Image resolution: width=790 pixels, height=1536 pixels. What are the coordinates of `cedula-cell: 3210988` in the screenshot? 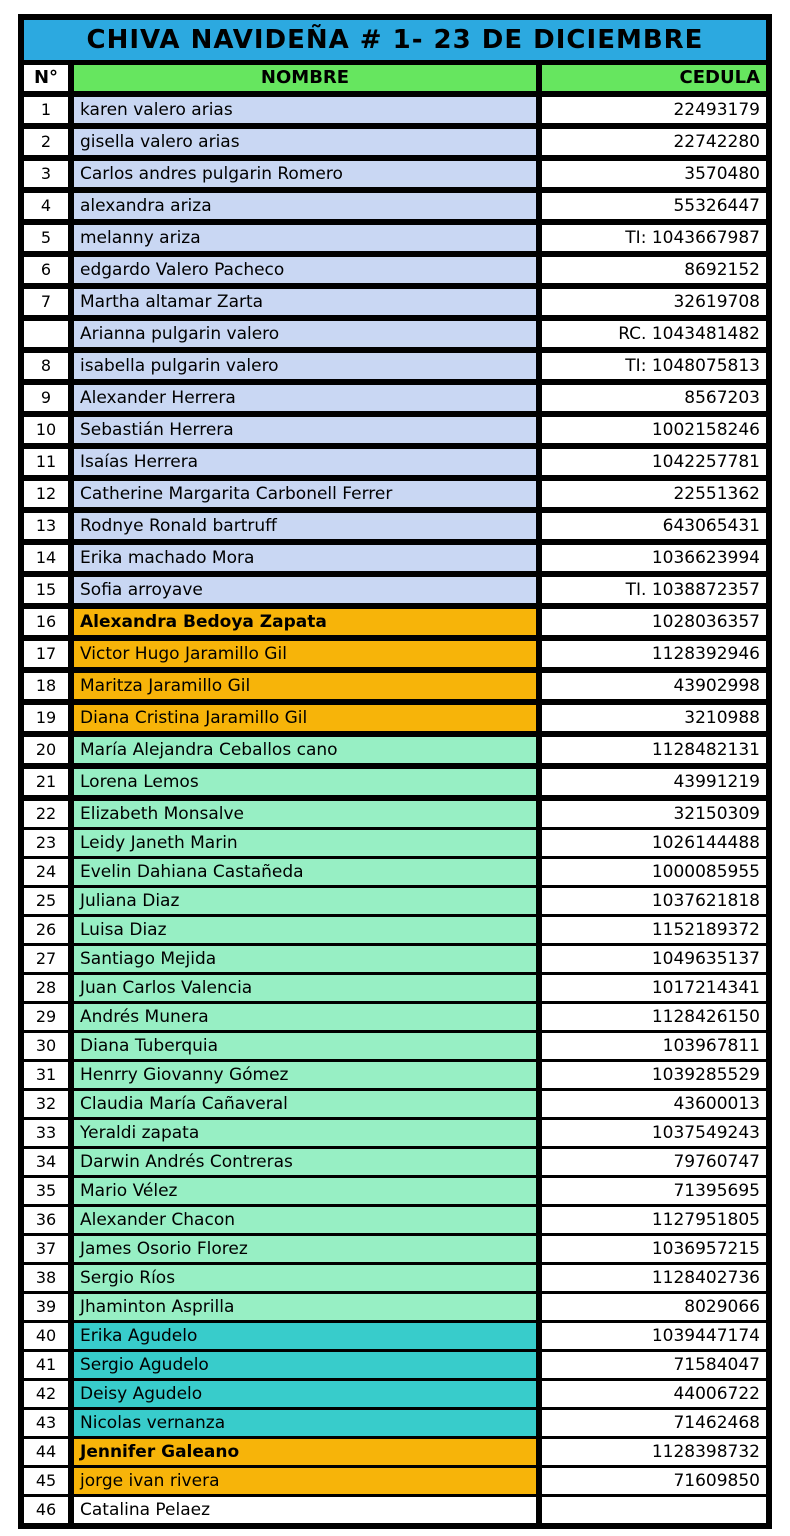 It's located at (654, 718).